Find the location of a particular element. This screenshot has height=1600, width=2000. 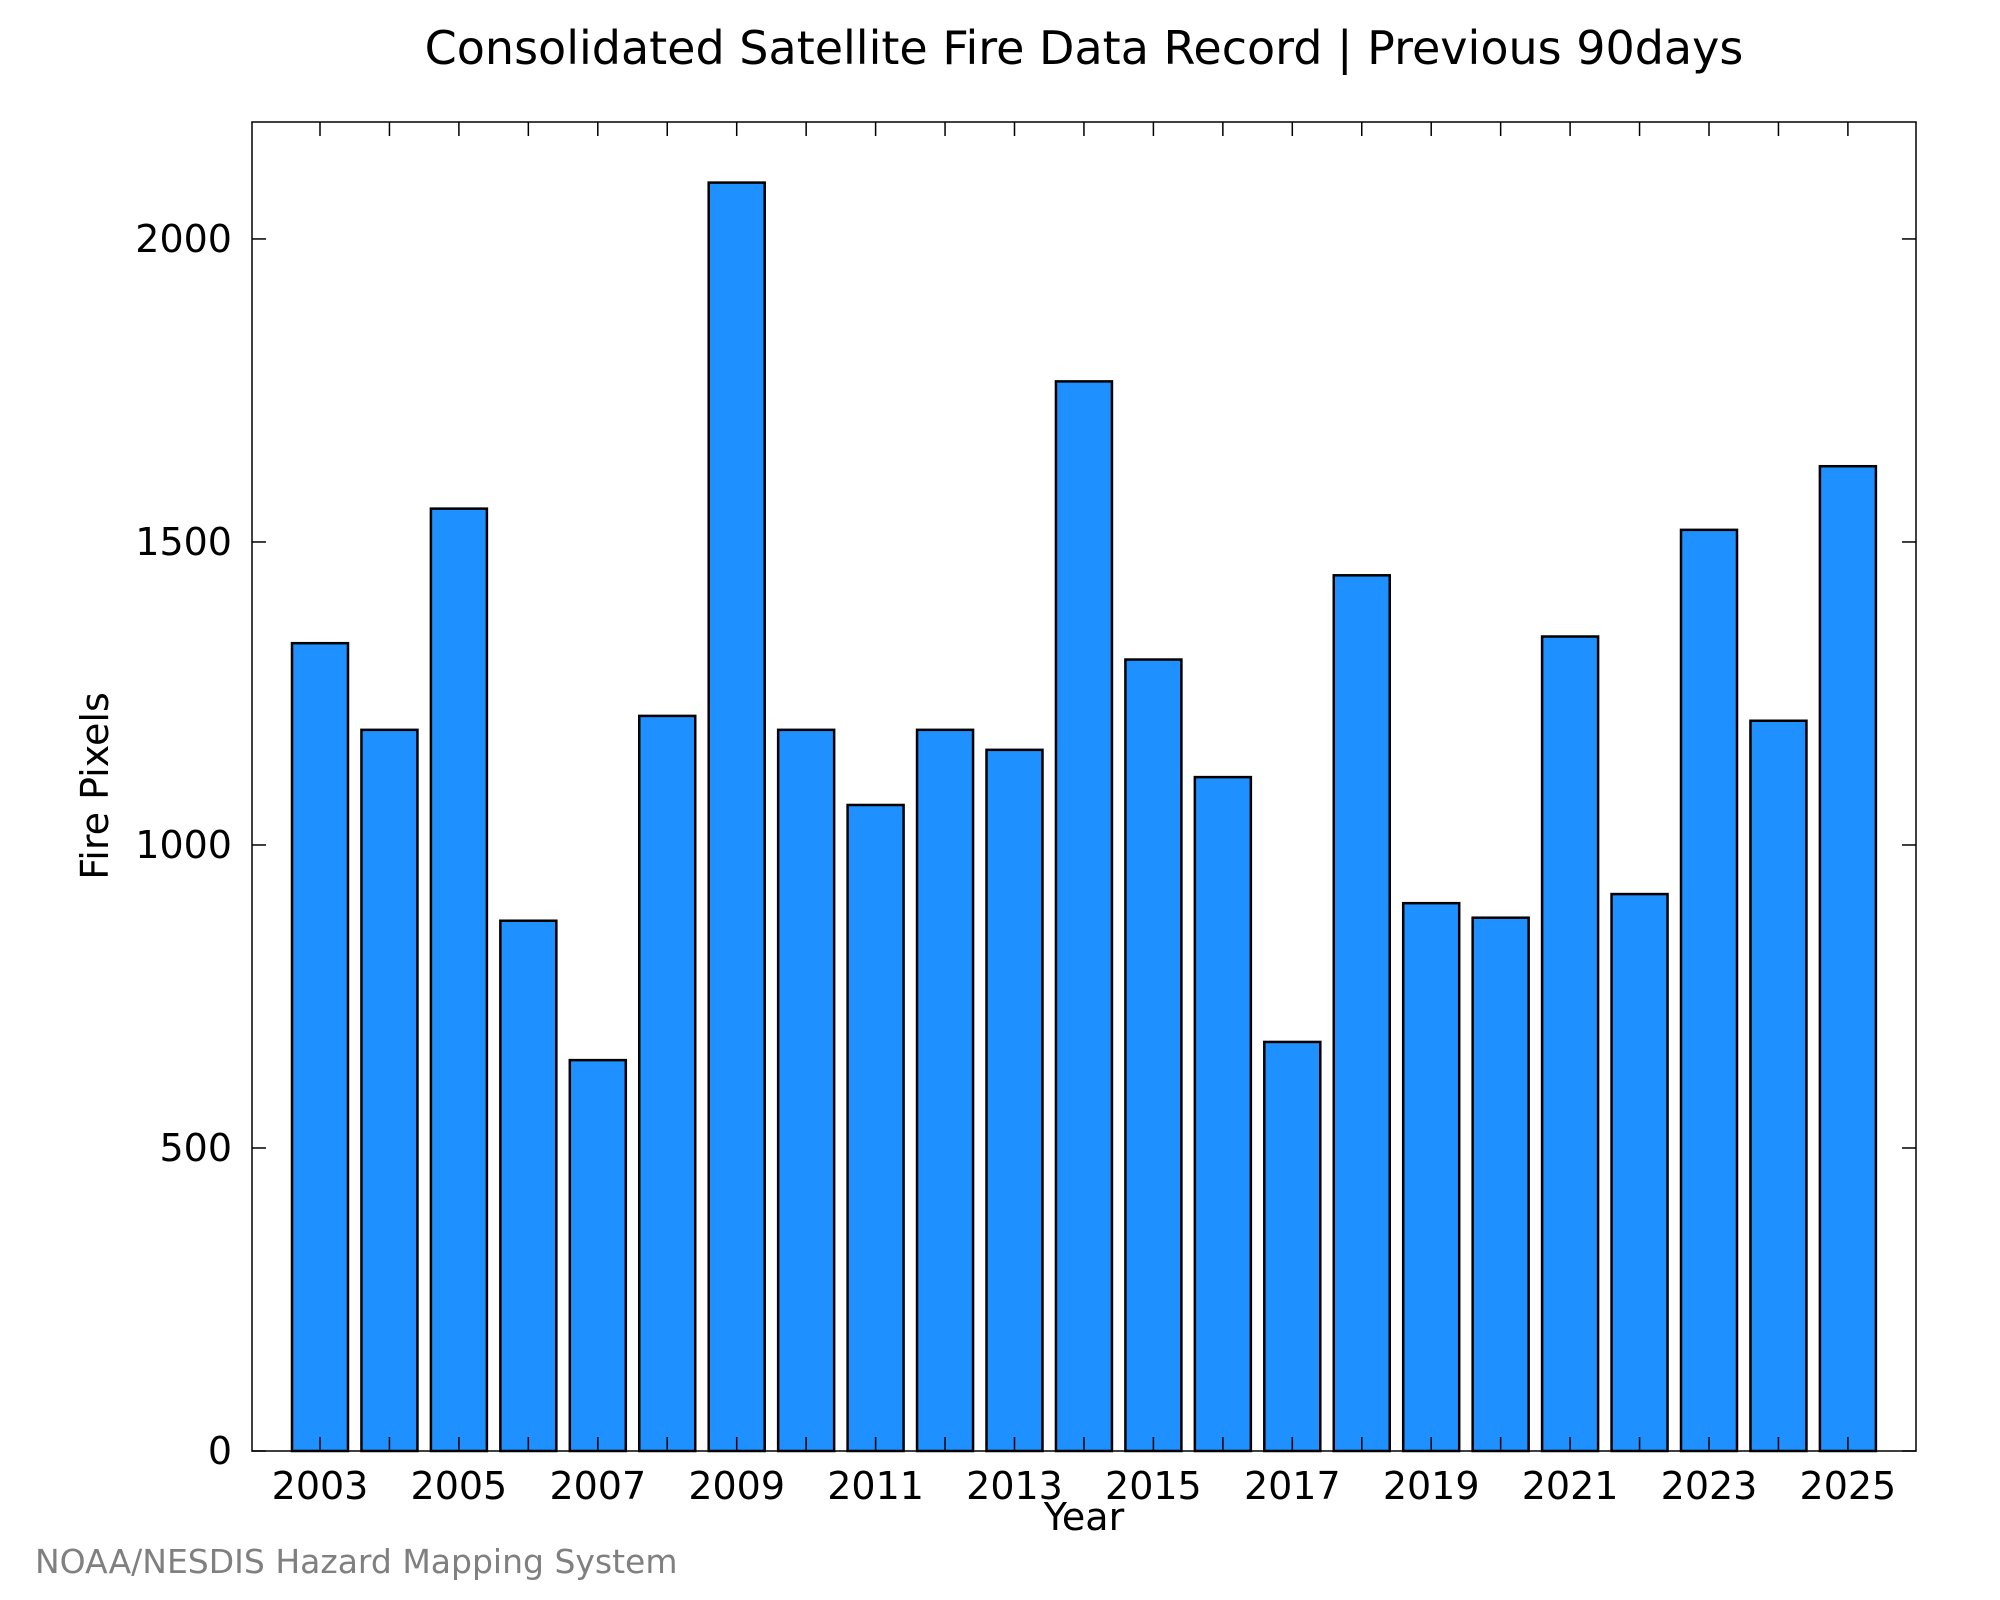

x-axis-label: Year is located at coordinates (1084, 1517).